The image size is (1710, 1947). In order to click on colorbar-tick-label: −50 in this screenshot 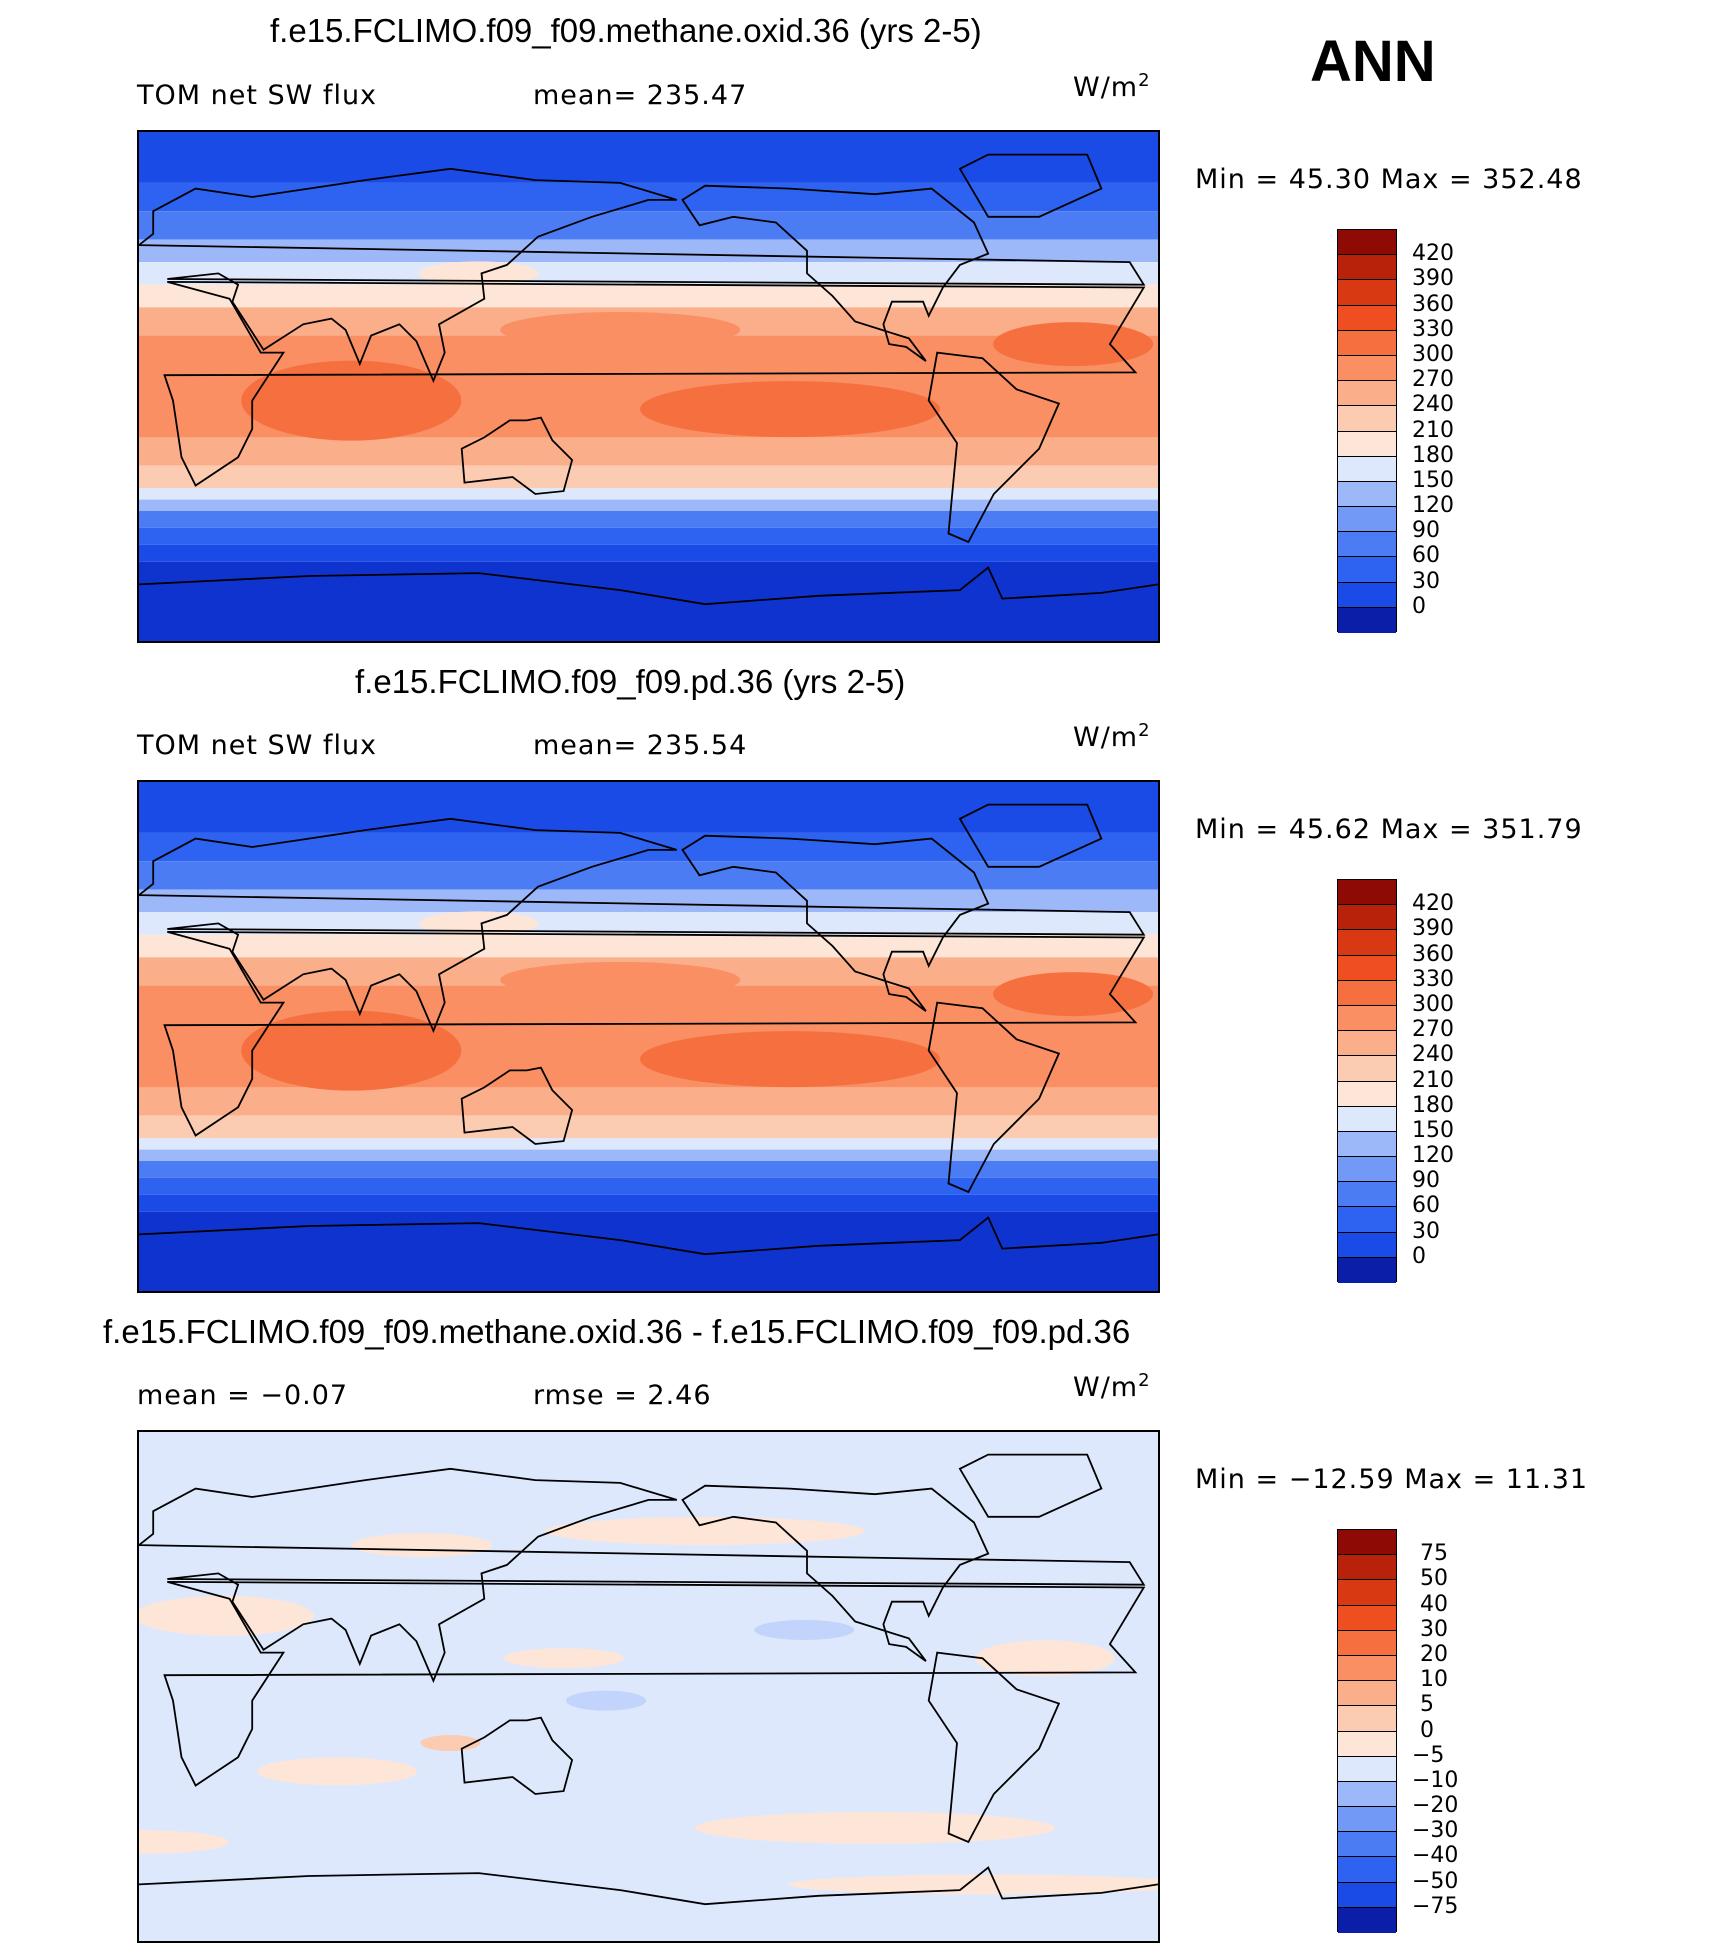, I will do `click(1435, 1881)`.